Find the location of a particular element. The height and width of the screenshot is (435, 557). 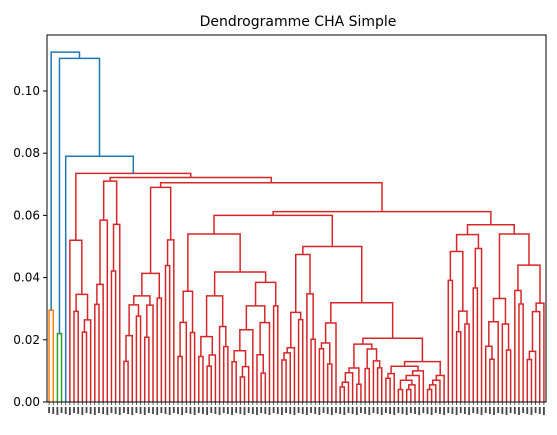

y-tick-label: 0.08 is located at coordinates (26, 153).